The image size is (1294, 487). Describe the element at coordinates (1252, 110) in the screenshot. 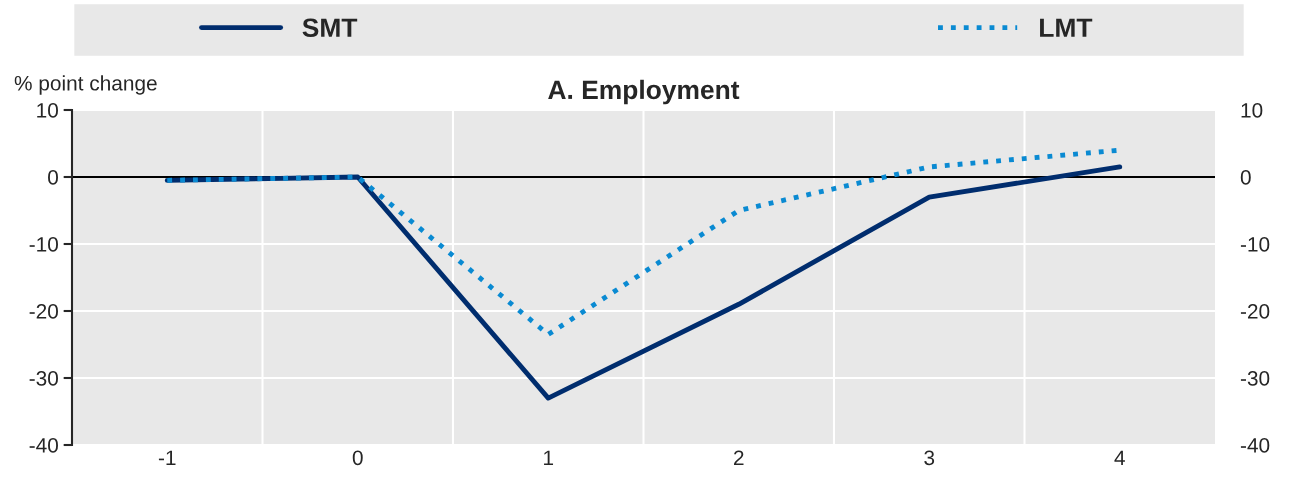

I see `y2-tick-label: 10` at that location.